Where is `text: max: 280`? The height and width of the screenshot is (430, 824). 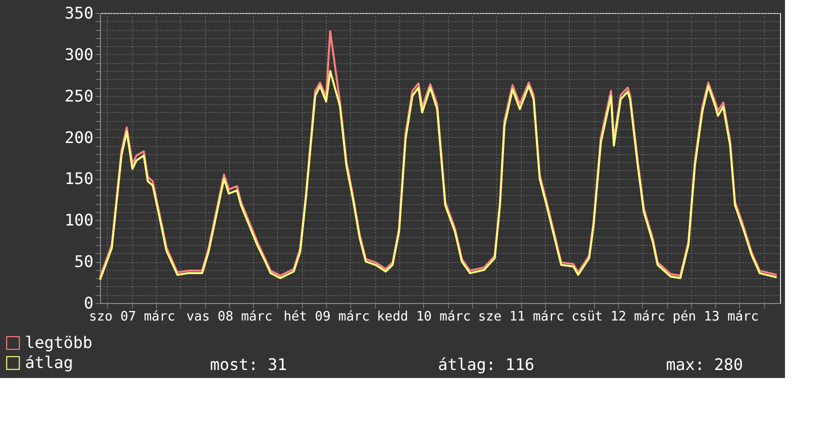
text: max: 280 is located at coordinates (705, 364).